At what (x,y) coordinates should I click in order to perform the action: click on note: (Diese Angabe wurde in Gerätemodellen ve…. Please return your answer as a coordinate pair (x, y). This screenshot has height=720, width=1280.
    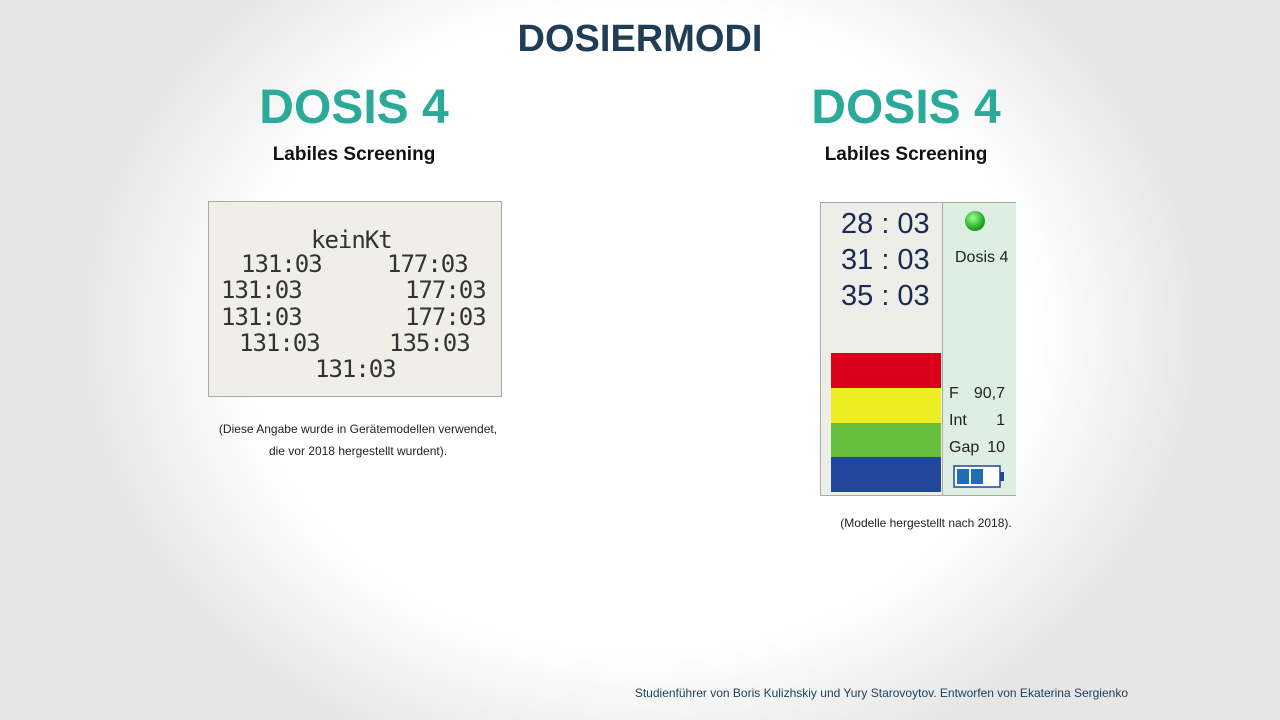
    Looking at the image, I should click on (358, 440).